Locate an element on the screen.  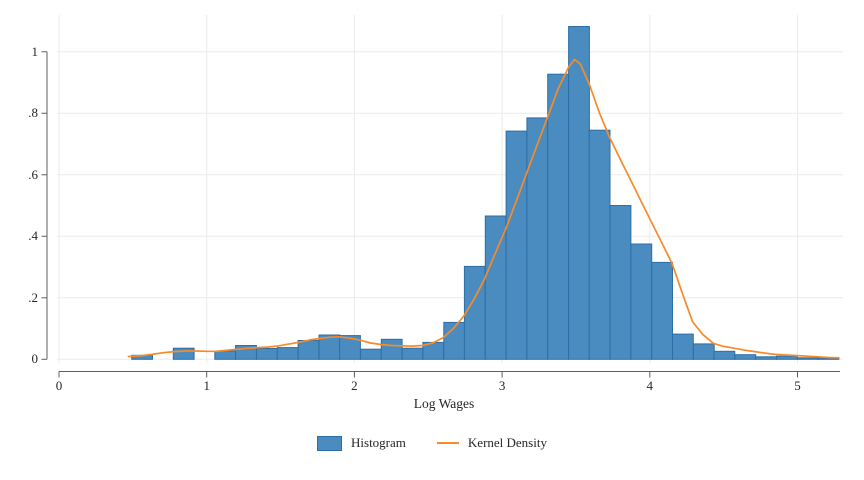
x-tick-label: 4 is located at coordinates (650, 385).